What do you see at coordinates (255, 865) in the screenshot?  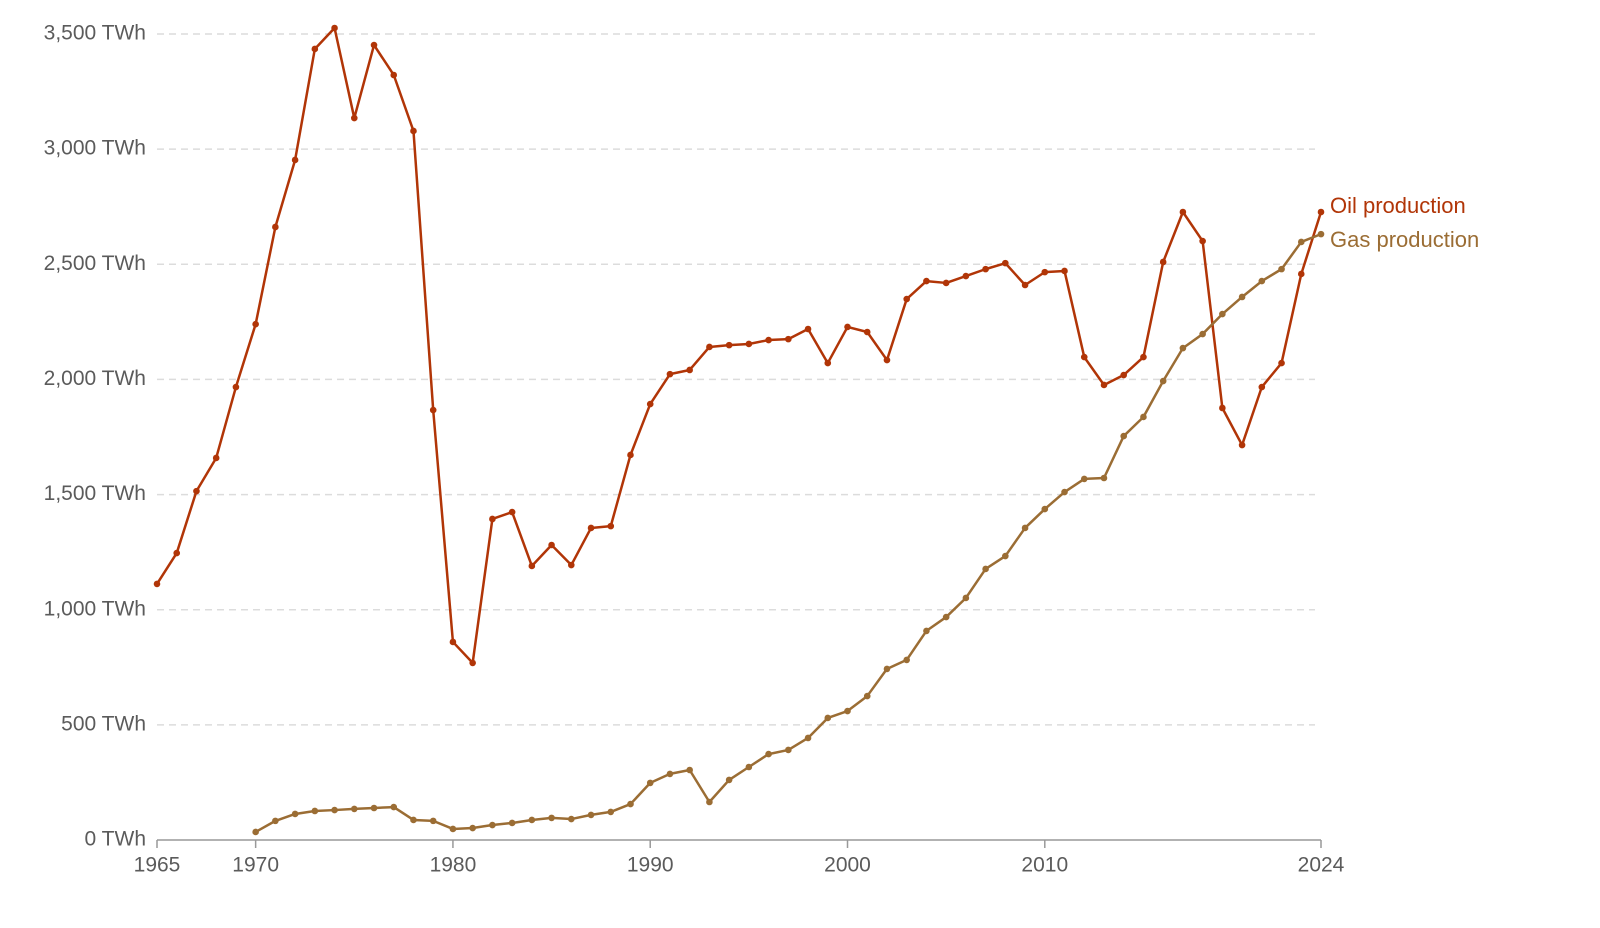 I see `x-tick-label: 1970` at bounding box center [255, 865].